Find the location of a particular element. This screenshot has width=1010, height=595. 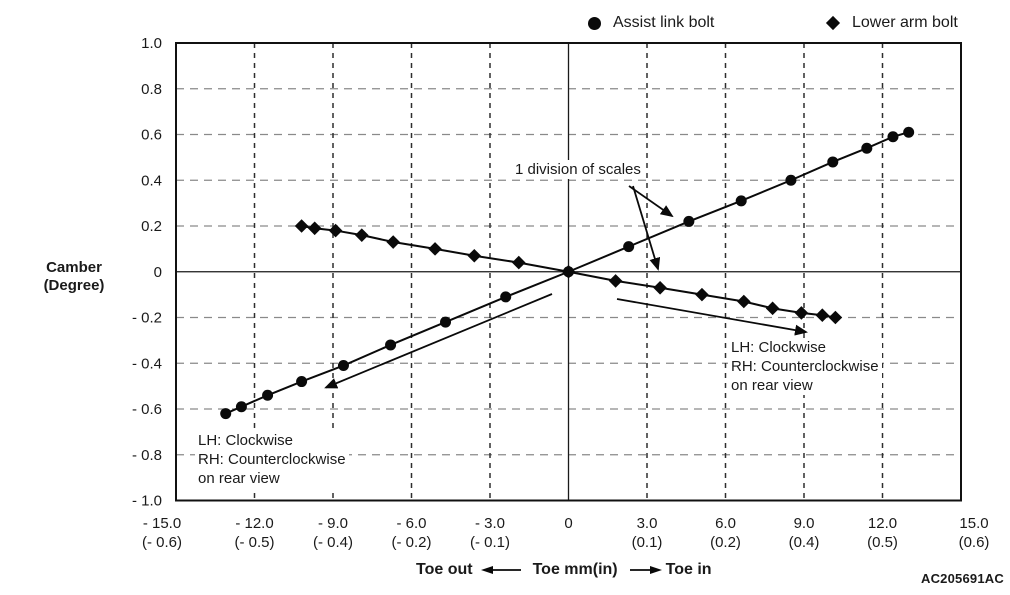

legend-label: Lower arm bolt is located at coordinates (905, 22).